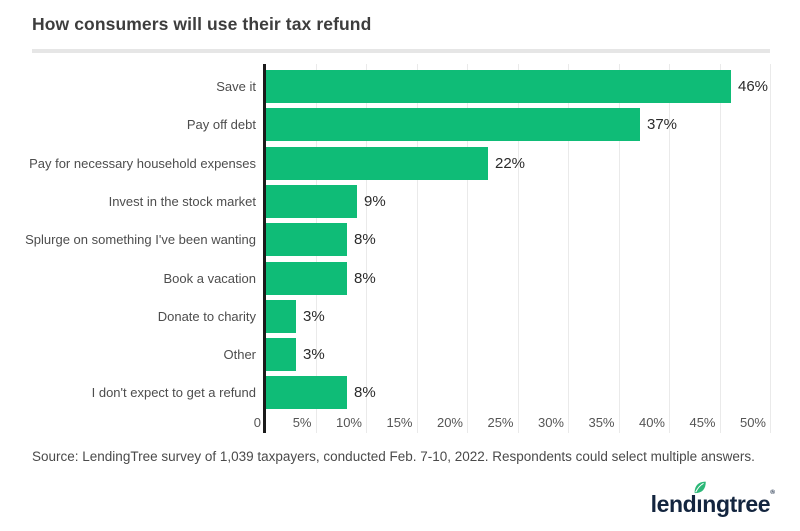 This screenshot has height=531, width=800. What do you see at coordinates (202, 24) in the screenshot?
I see `chart-title: How consumers will use their tax refund` at bounding box center [202, 24].